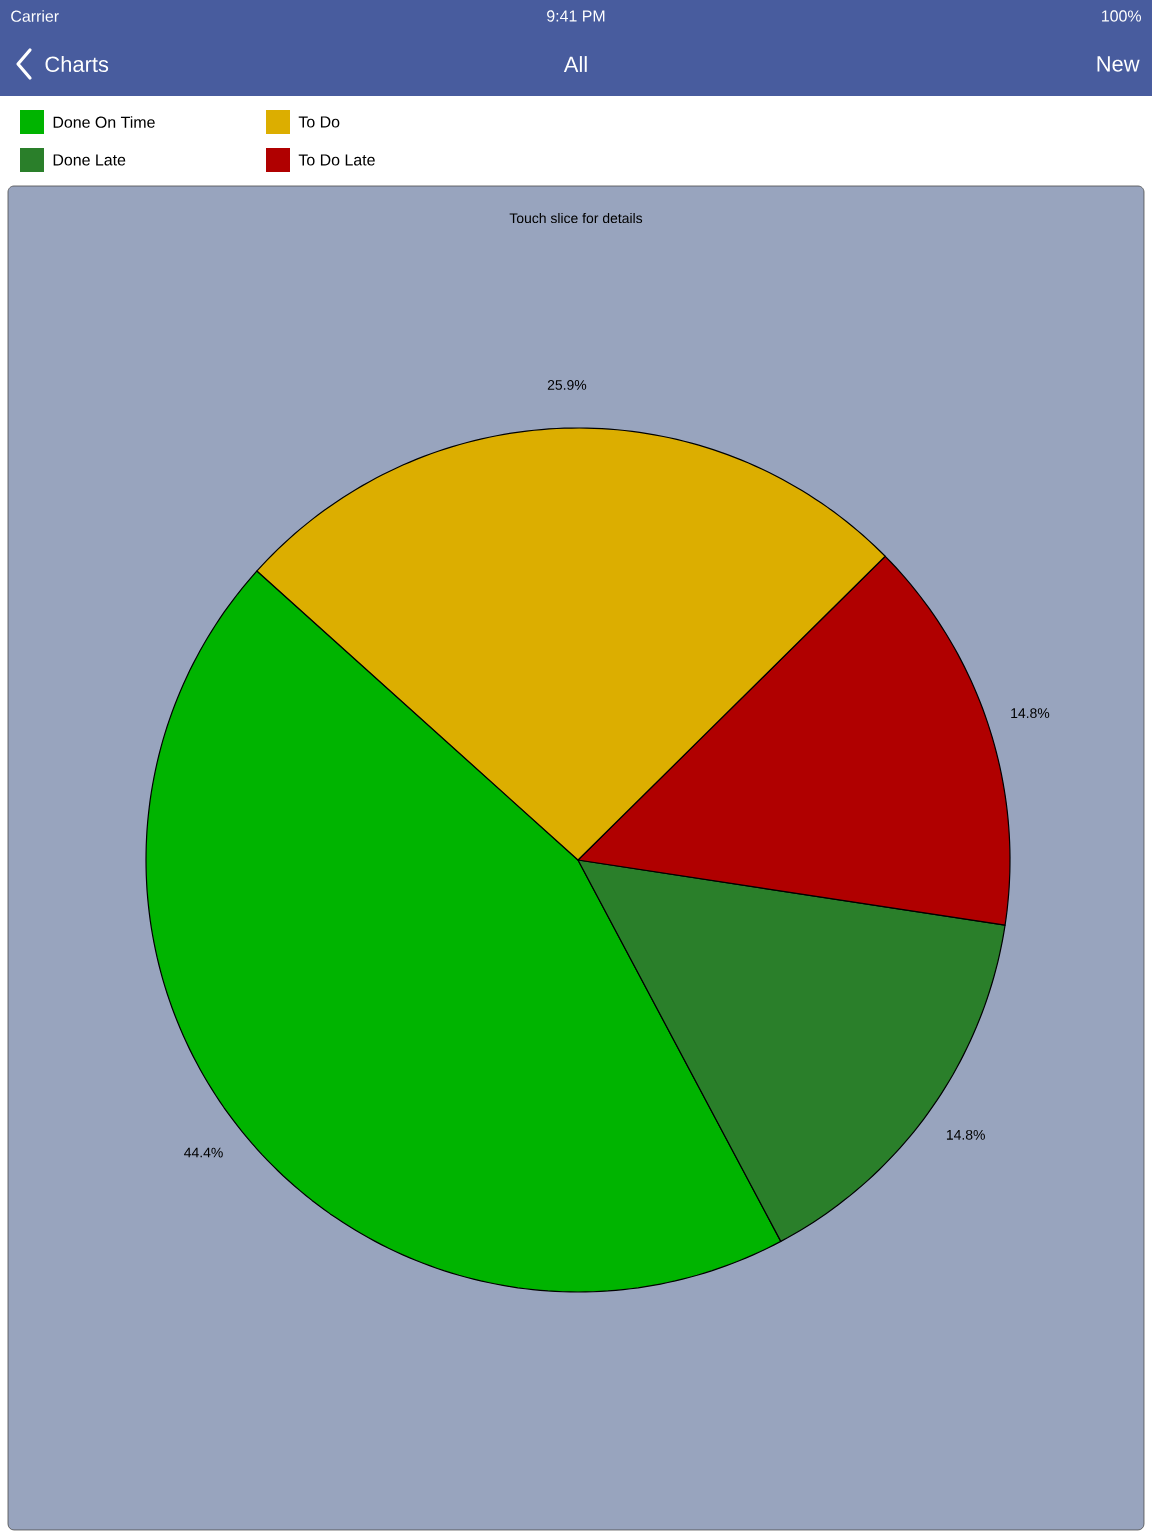 This screenshot has height=1536, width=1152. What do you see at coordinates (77, 64) in the screenshot?
I see `text: Charts` at bounding box center [77, 64].